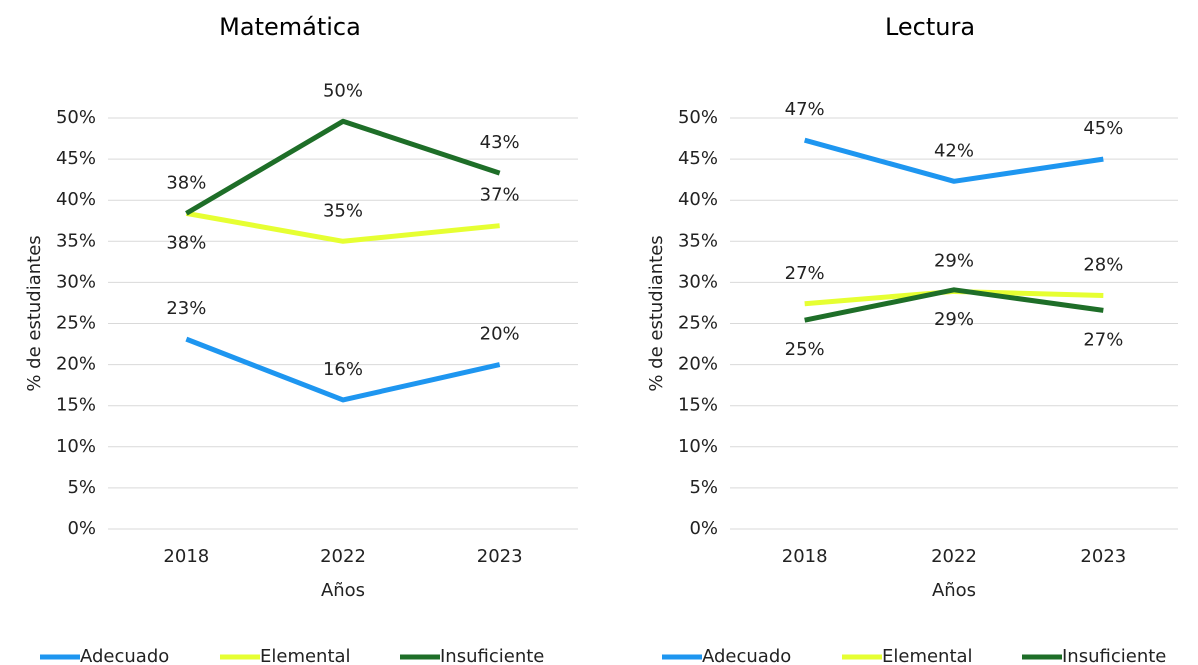 This screenshot has width=1198, height=665. I want to click on data-label: 16%, so click(343, 369).